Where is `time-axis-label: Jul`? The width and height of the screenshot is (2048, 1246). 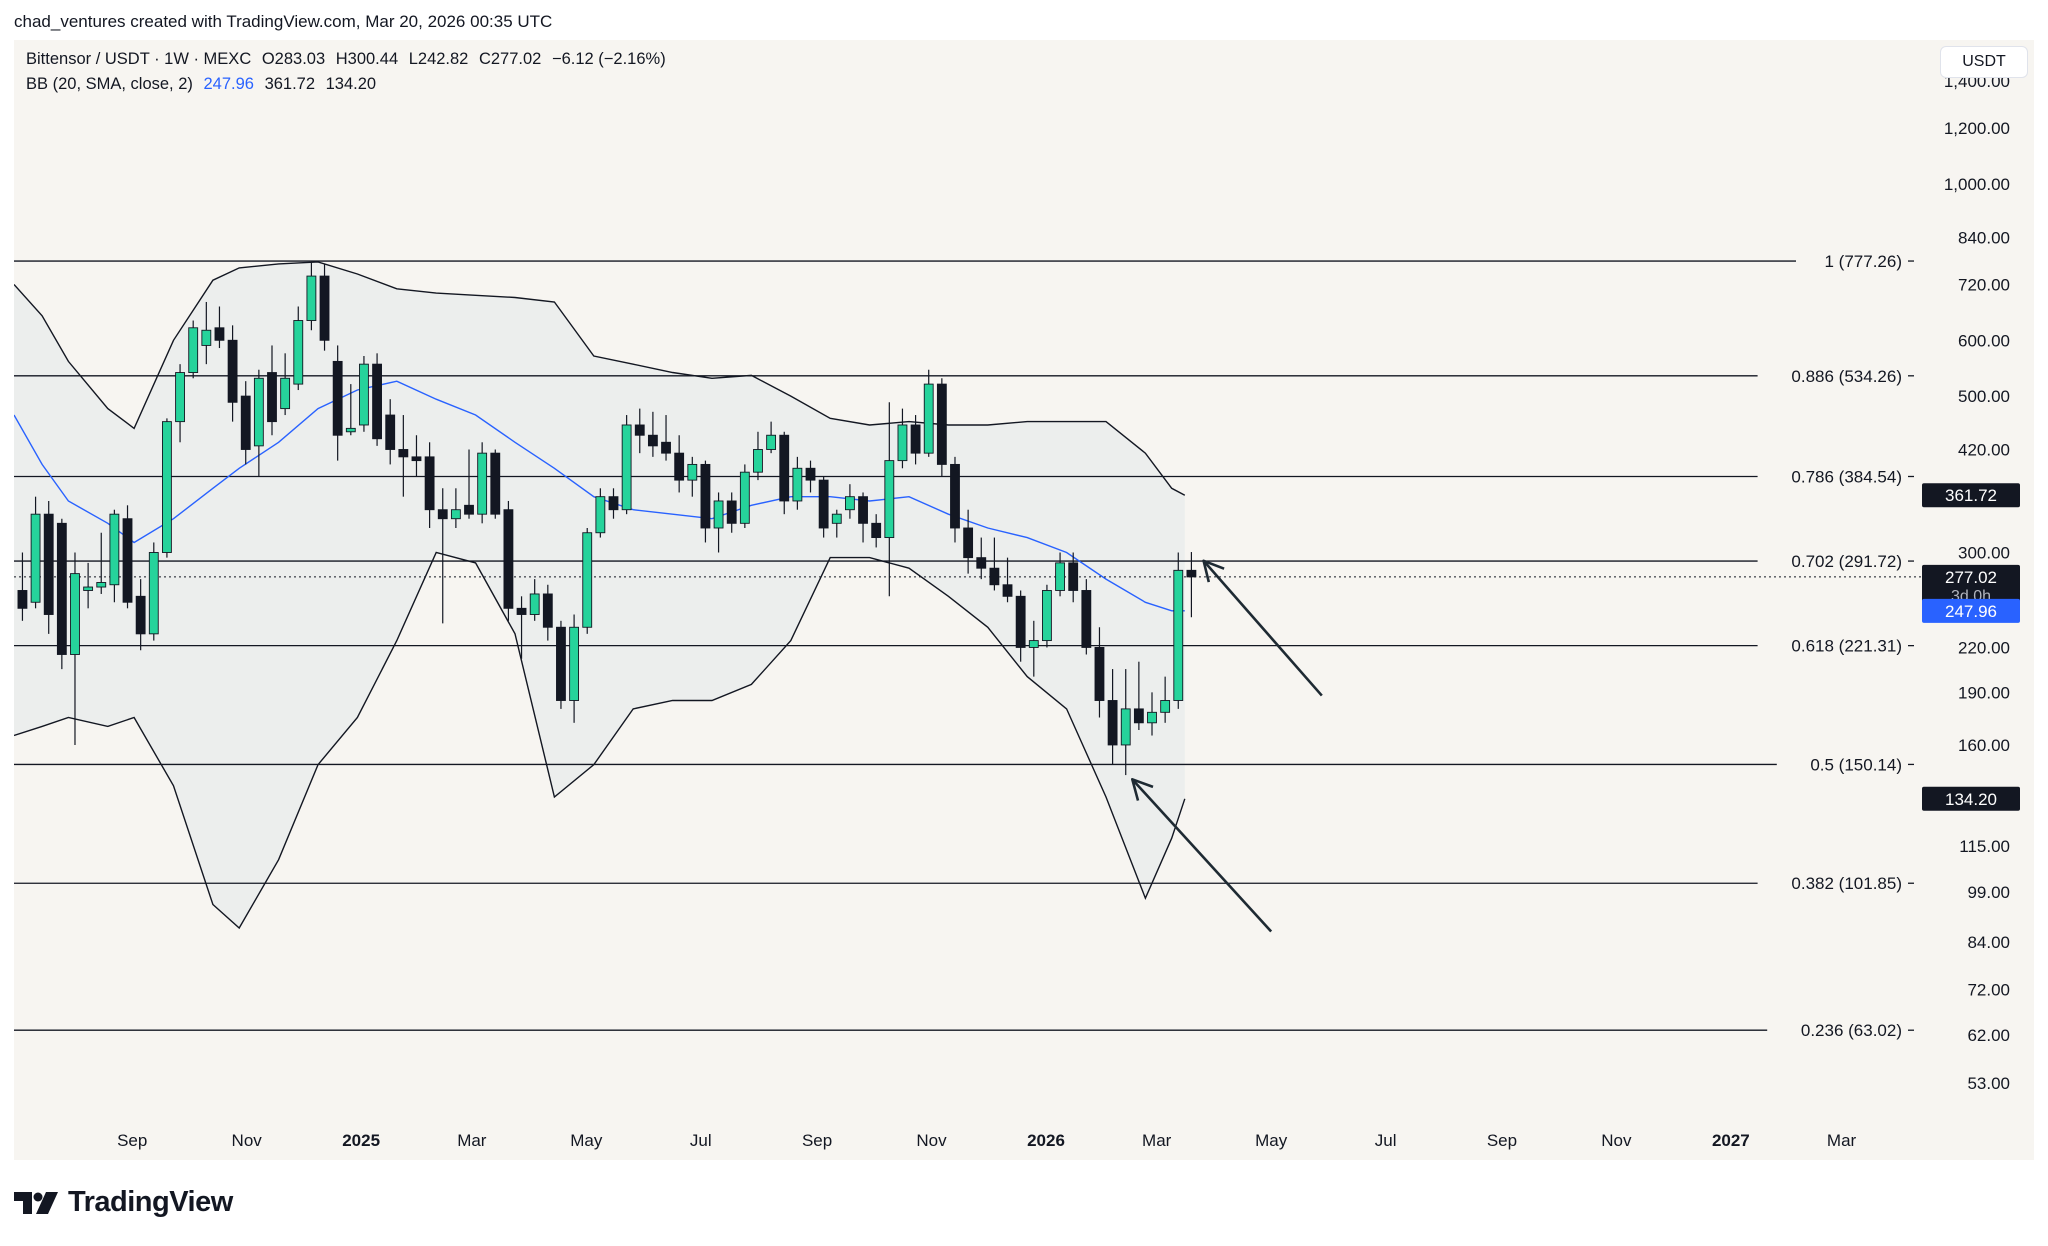 time-axis-label: Jul is located at coordinates (701, 1140).